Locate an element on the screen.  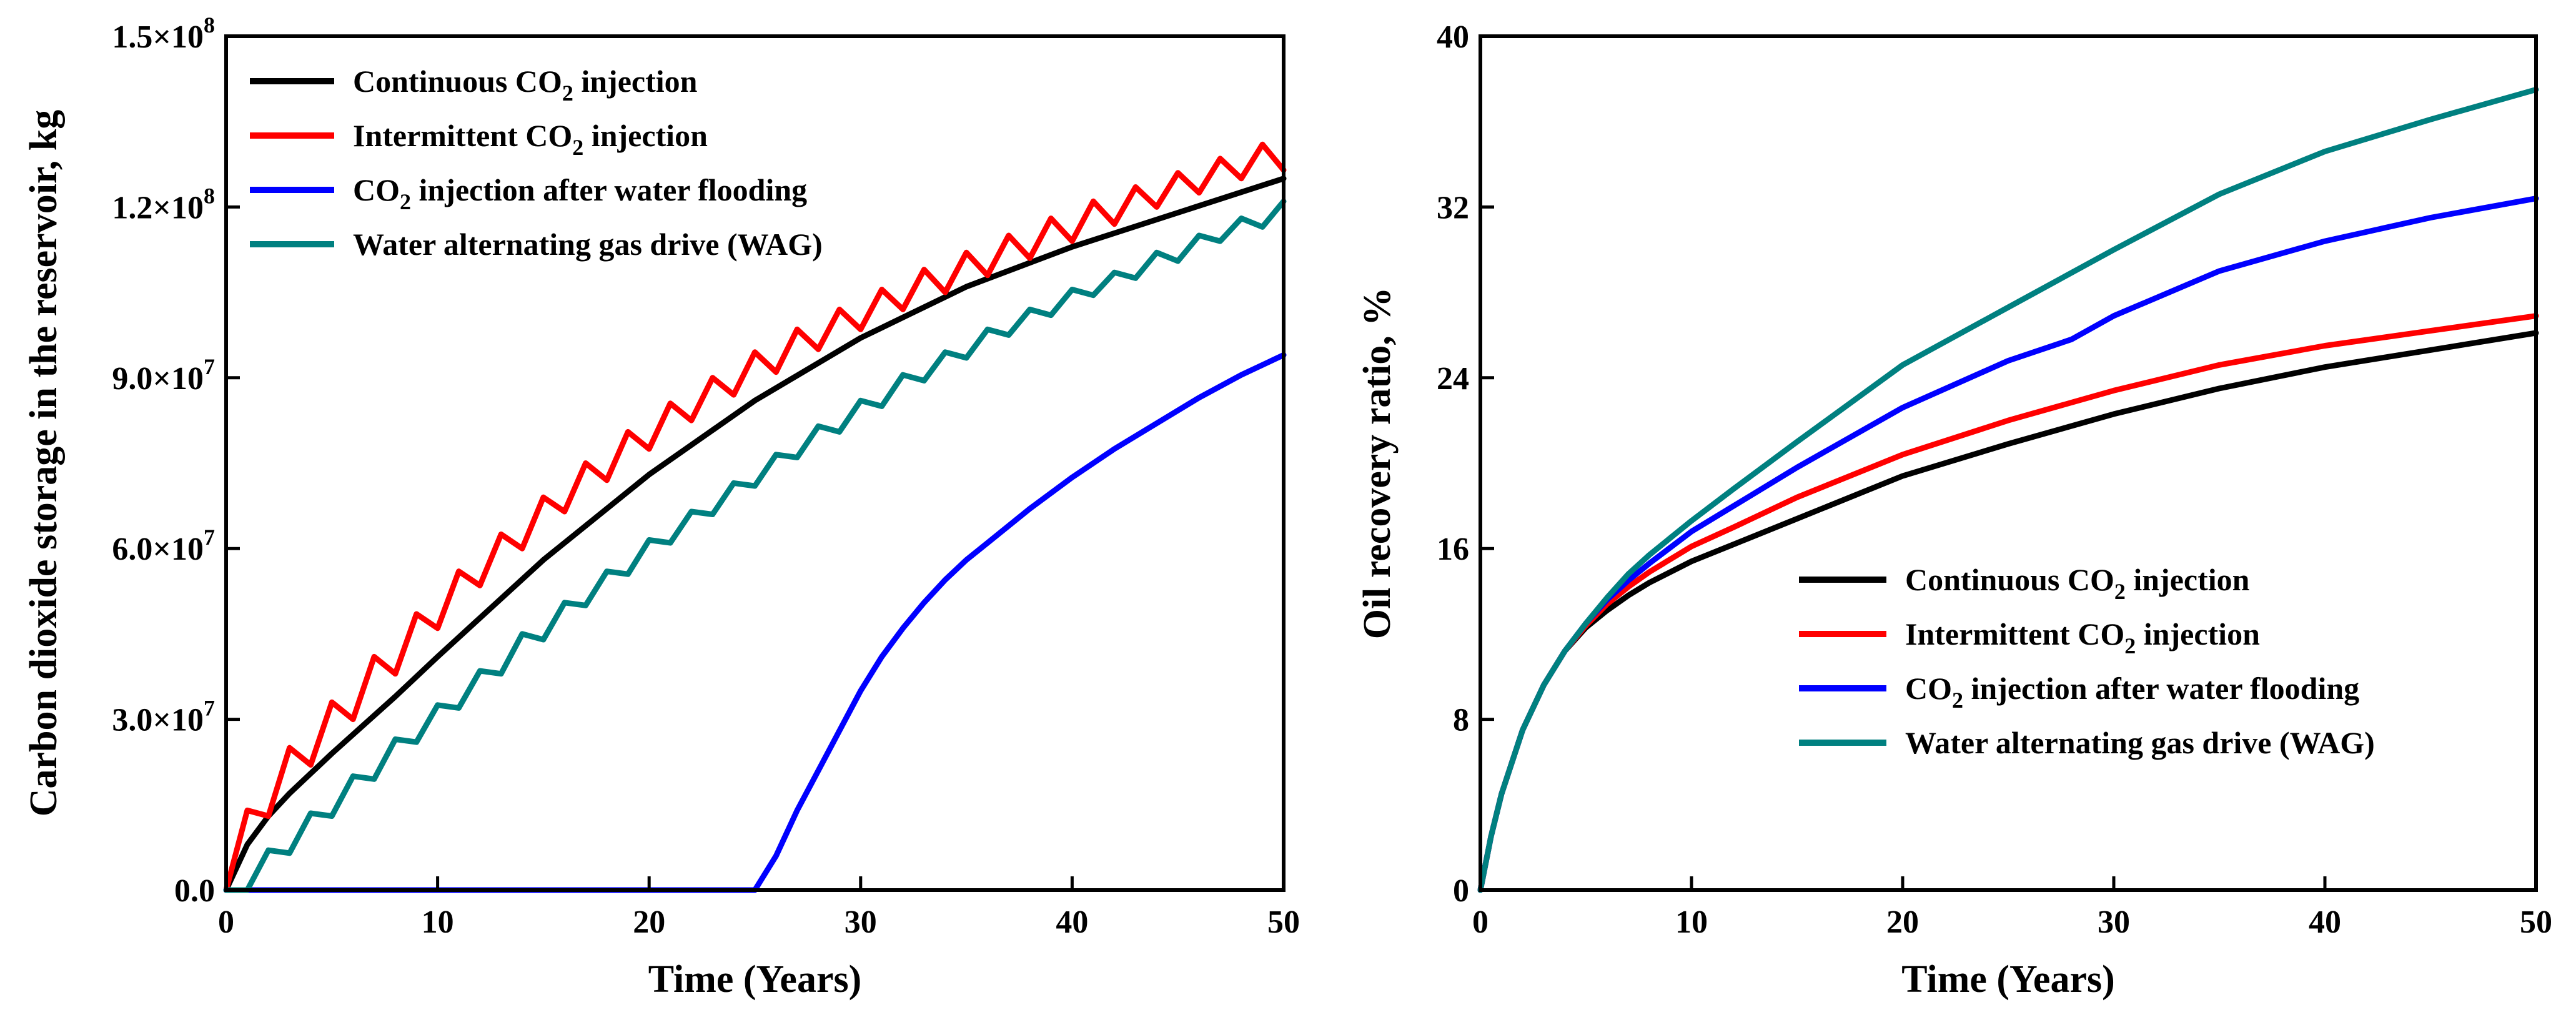
y-tick-label: 32 is located at coordinates (1453, 207).